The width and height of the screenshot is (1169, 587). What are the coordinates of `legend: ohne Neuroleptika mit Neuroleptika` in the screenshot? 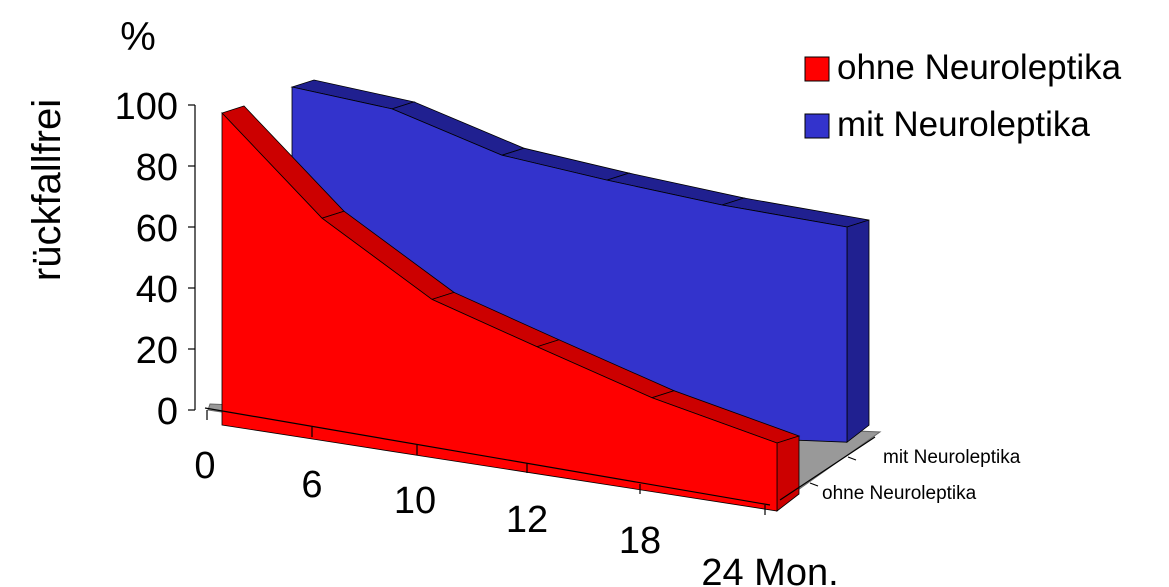 It's located at (963, 96).